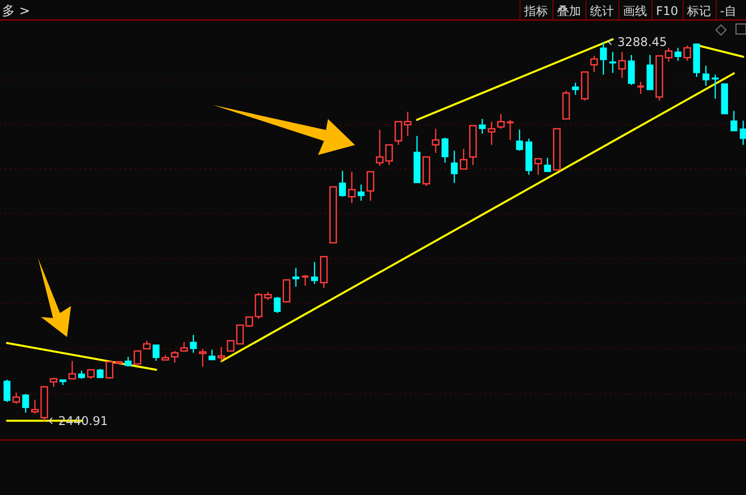 The image size is (746, 495). Describe the element at coordinates (83, 421) in the screenshot. I see `annotation: 2440.91` at that location.